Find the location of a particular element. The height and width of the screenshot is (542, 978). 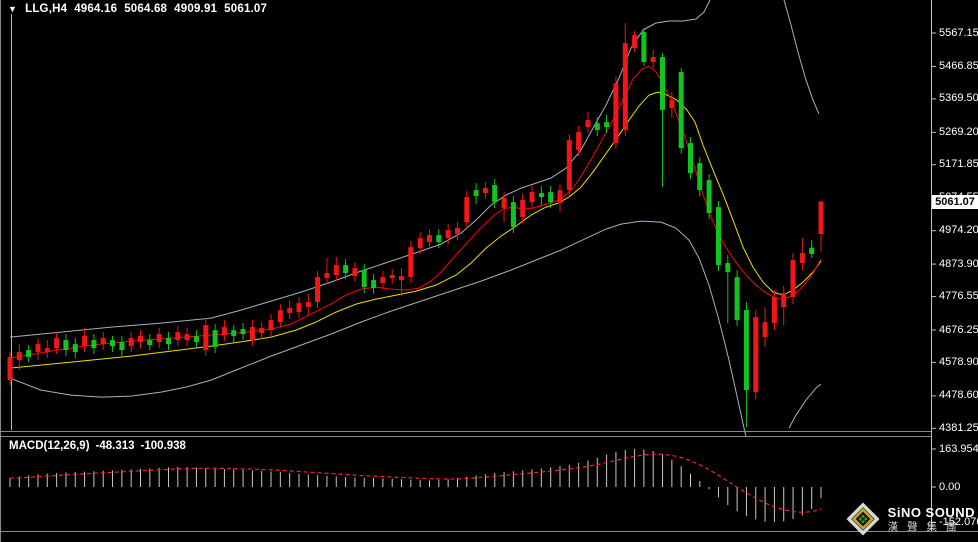

macd-signal-value: -100.938 is located at coordinates (163, 446).